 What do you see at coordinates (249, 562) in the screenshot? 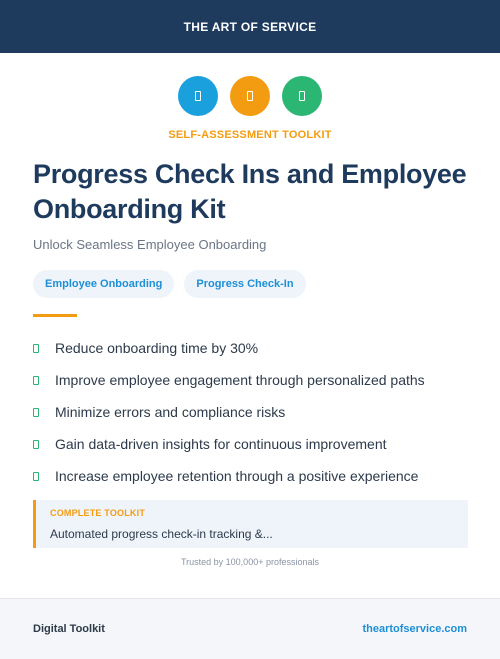
I see `trust-note: Trusted by 100,000+ professionals` at bounding box center [249, 562].